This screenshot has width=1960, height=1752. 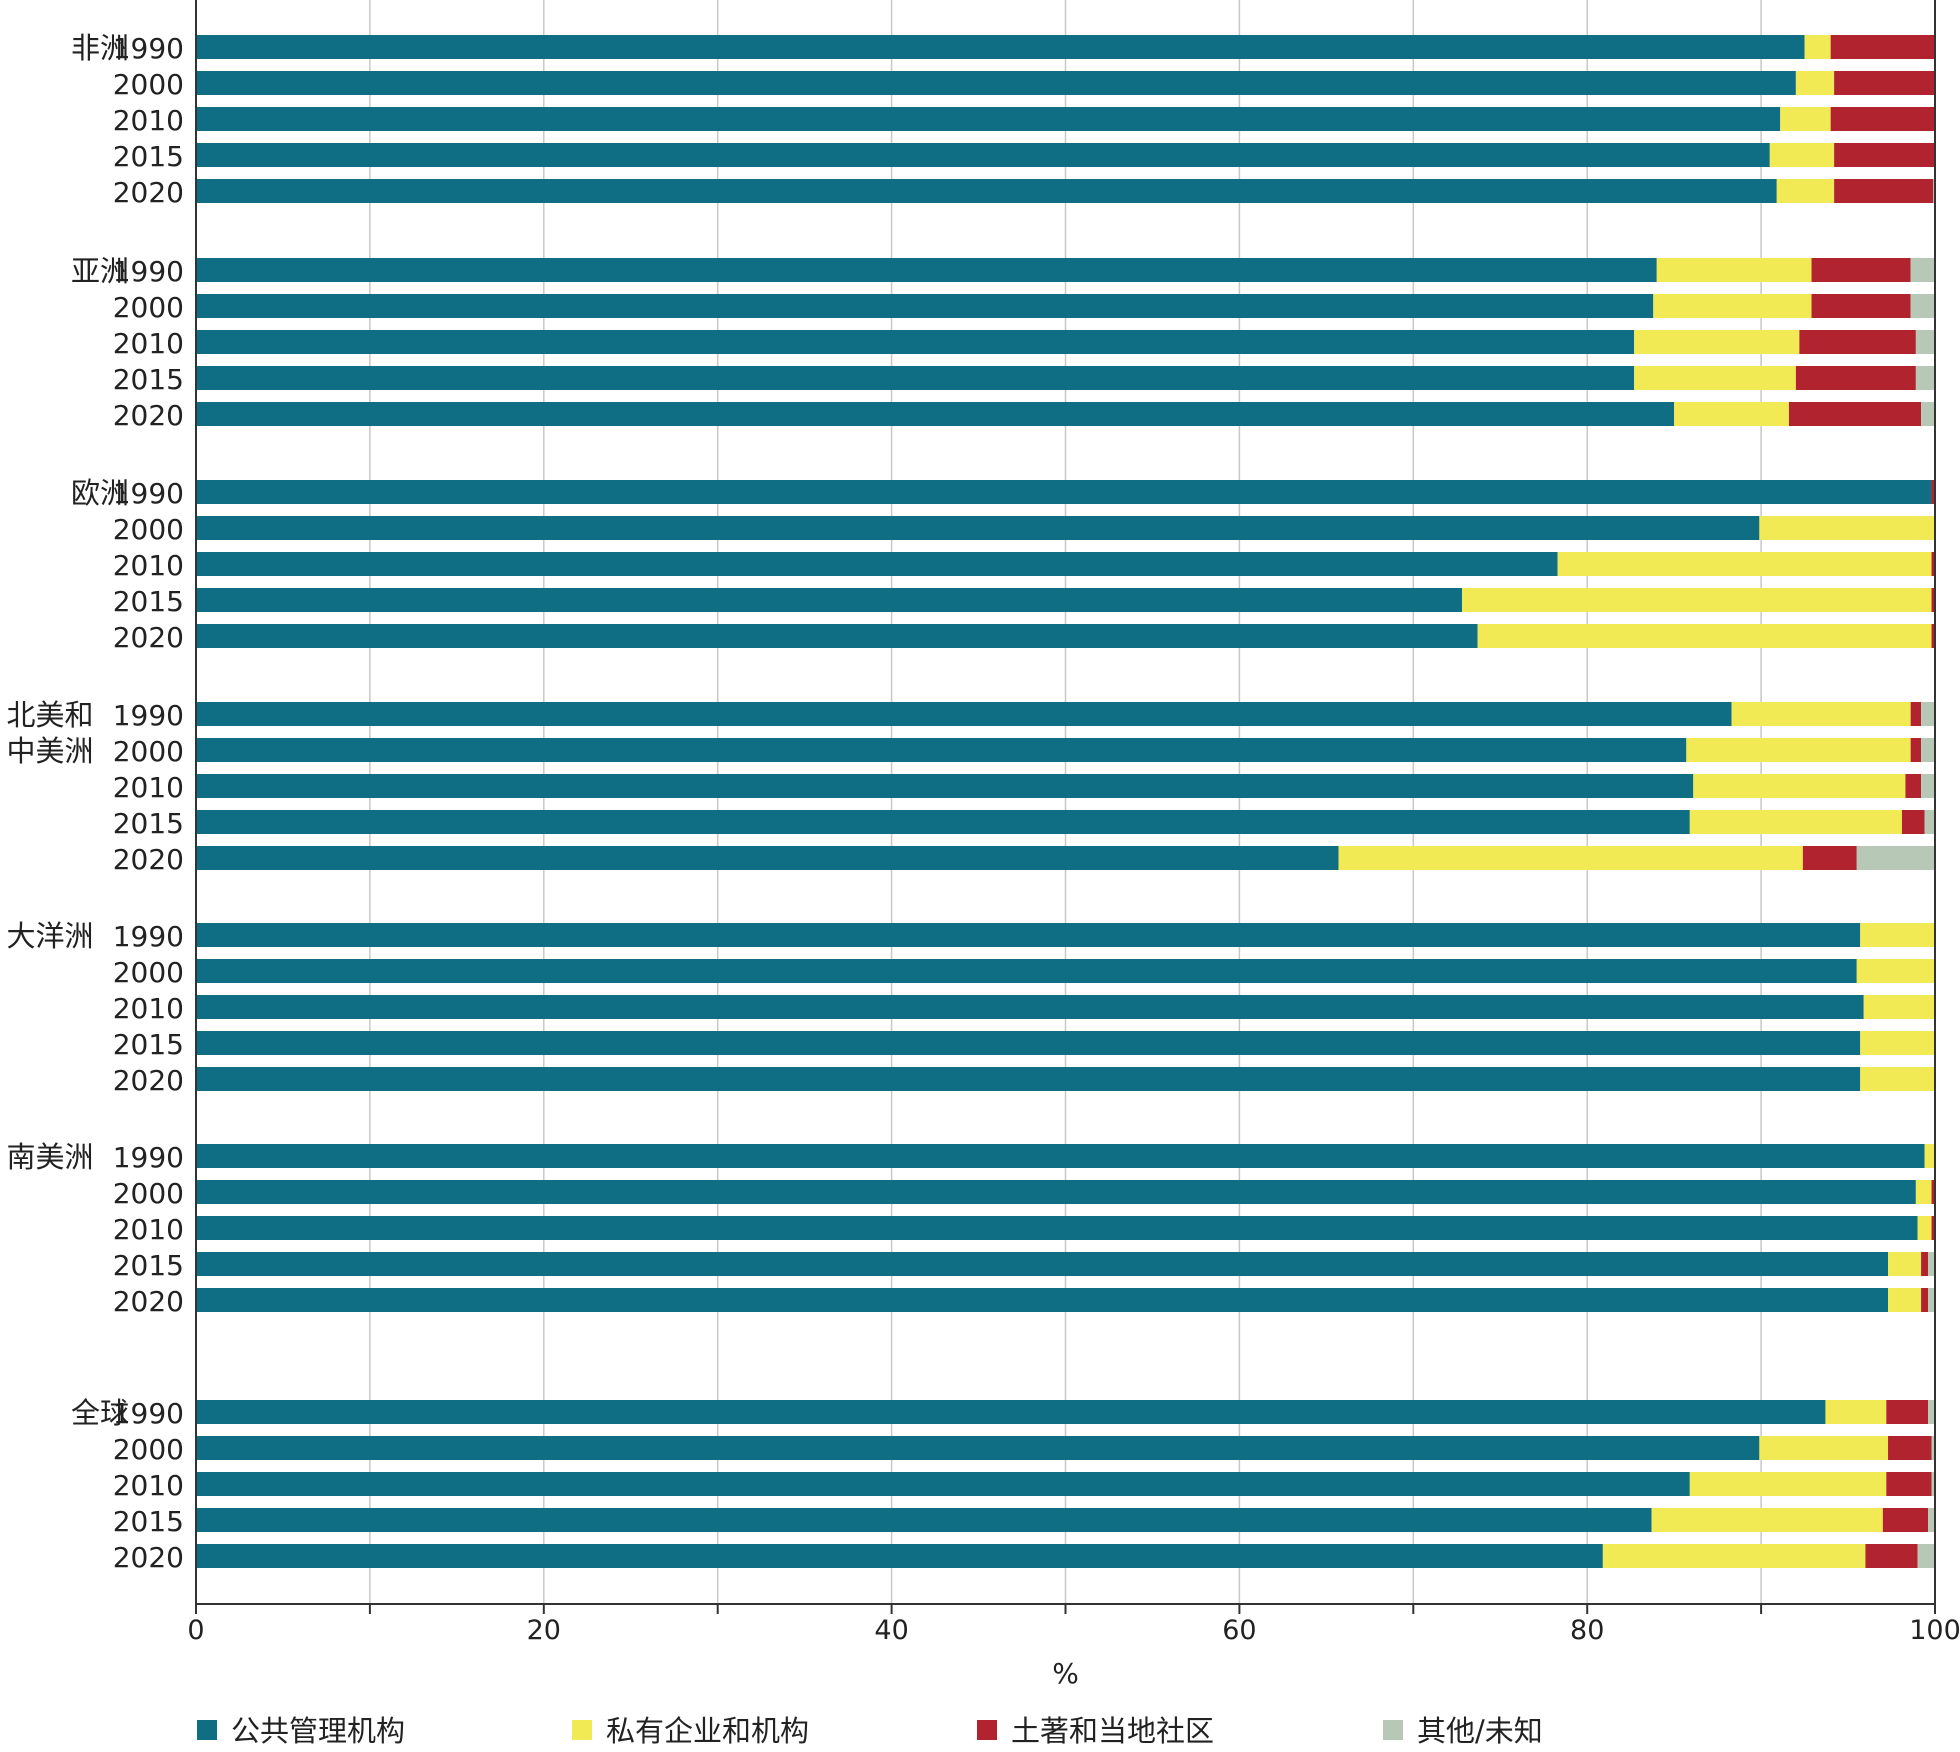 What do you see at coordinates (544, 1630) in the screenshot?
I see `x-tick-label: 20` at bounding box center [544, 1630].